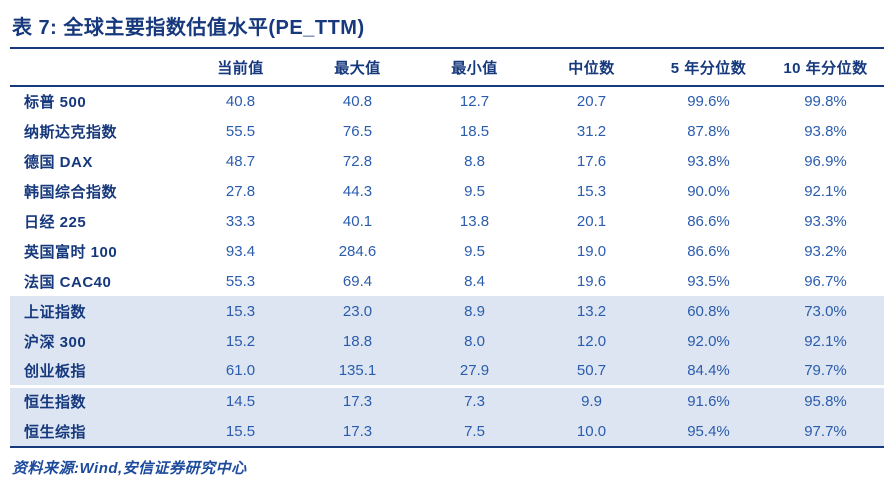  I want to click on value-cell: 20.7, so click(591, 101).